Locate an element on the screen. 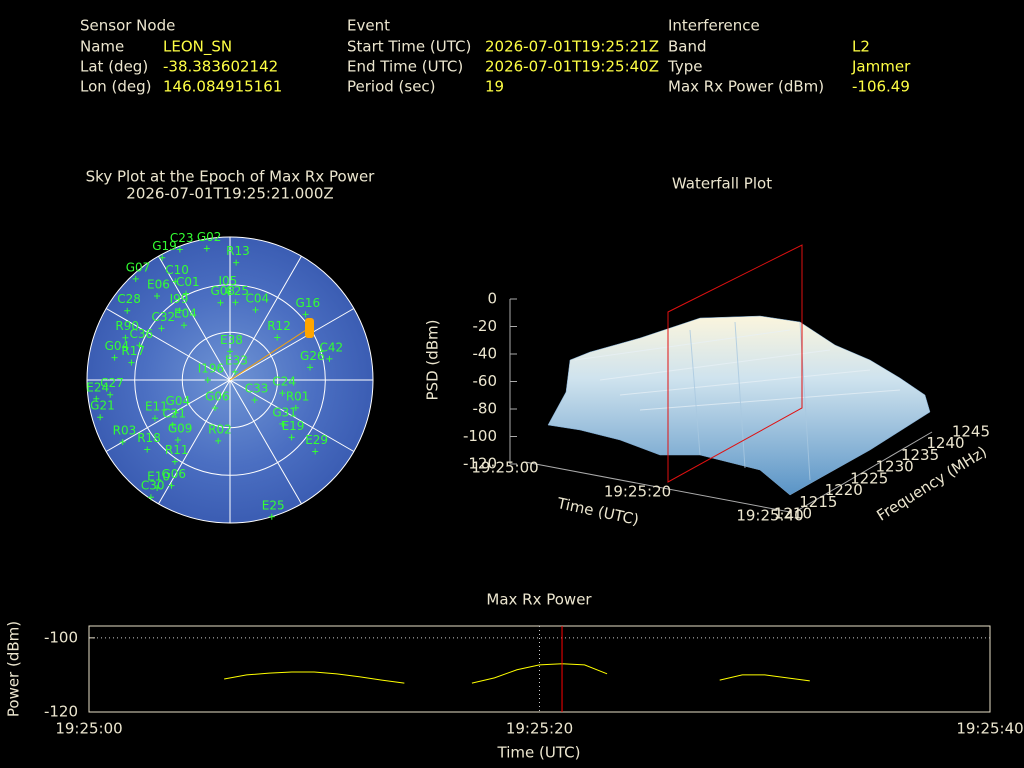 This screenshot has height=768, width=1024. satellite-label: C33 is located at coordinates (257, 388).